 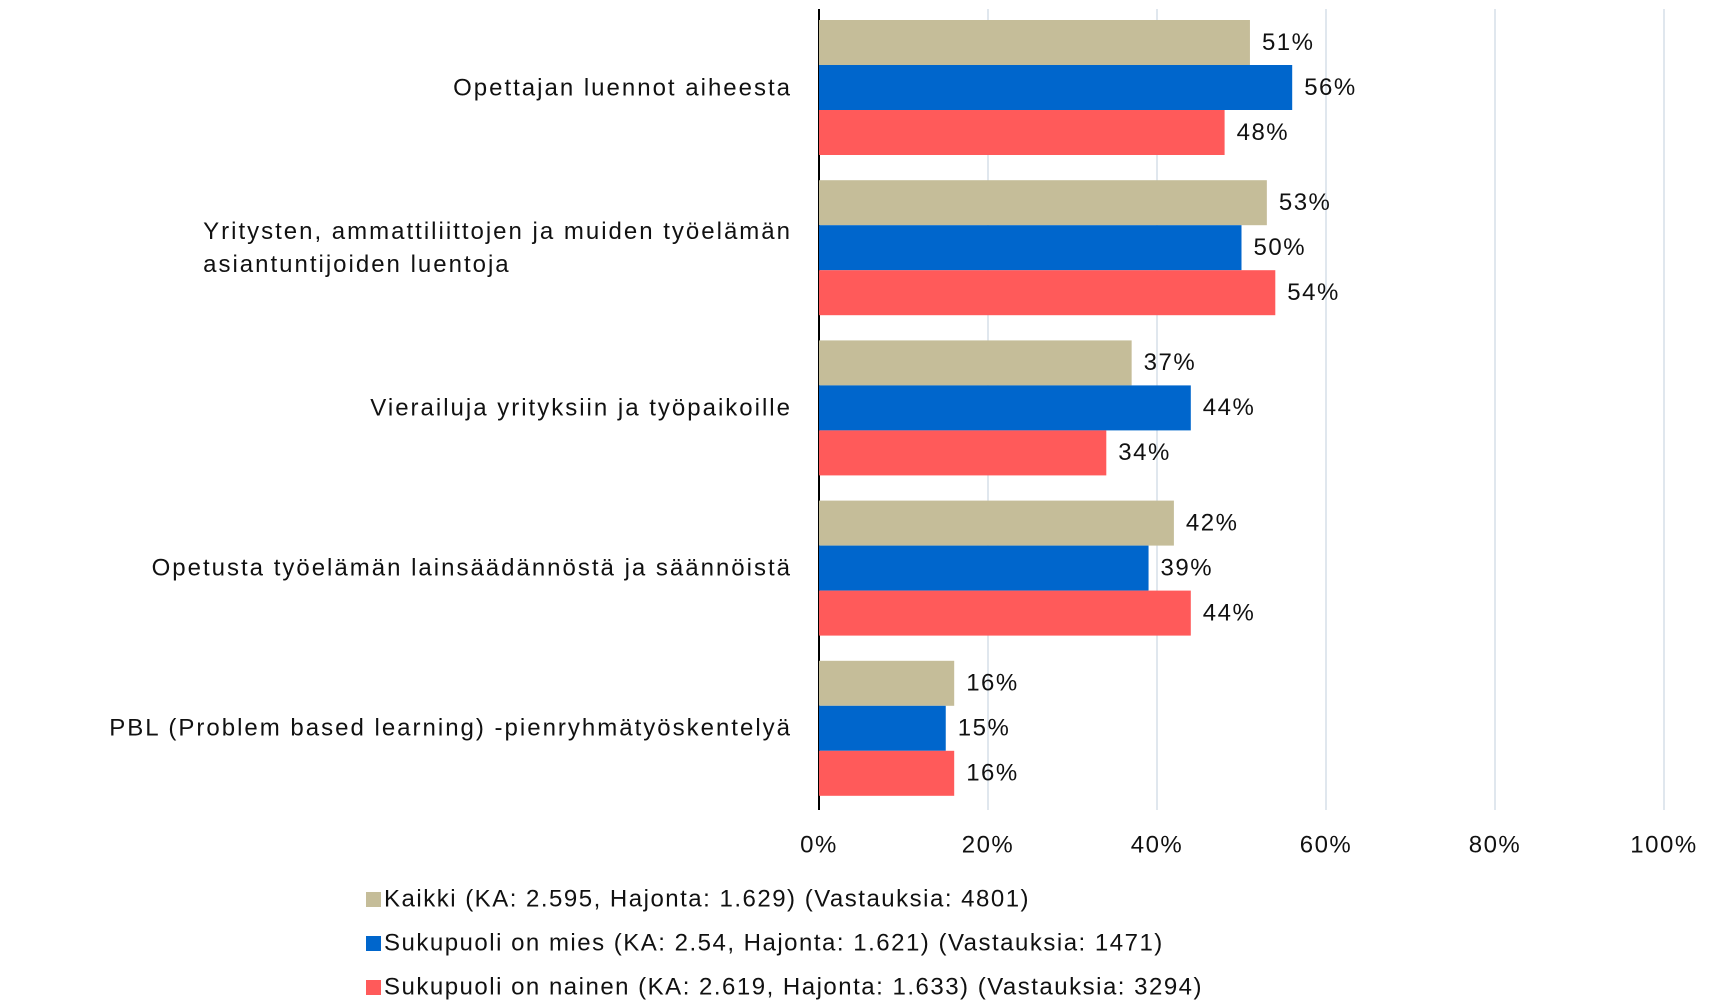 I want to click on value-label: 39%, so click(x=1187, y=567).